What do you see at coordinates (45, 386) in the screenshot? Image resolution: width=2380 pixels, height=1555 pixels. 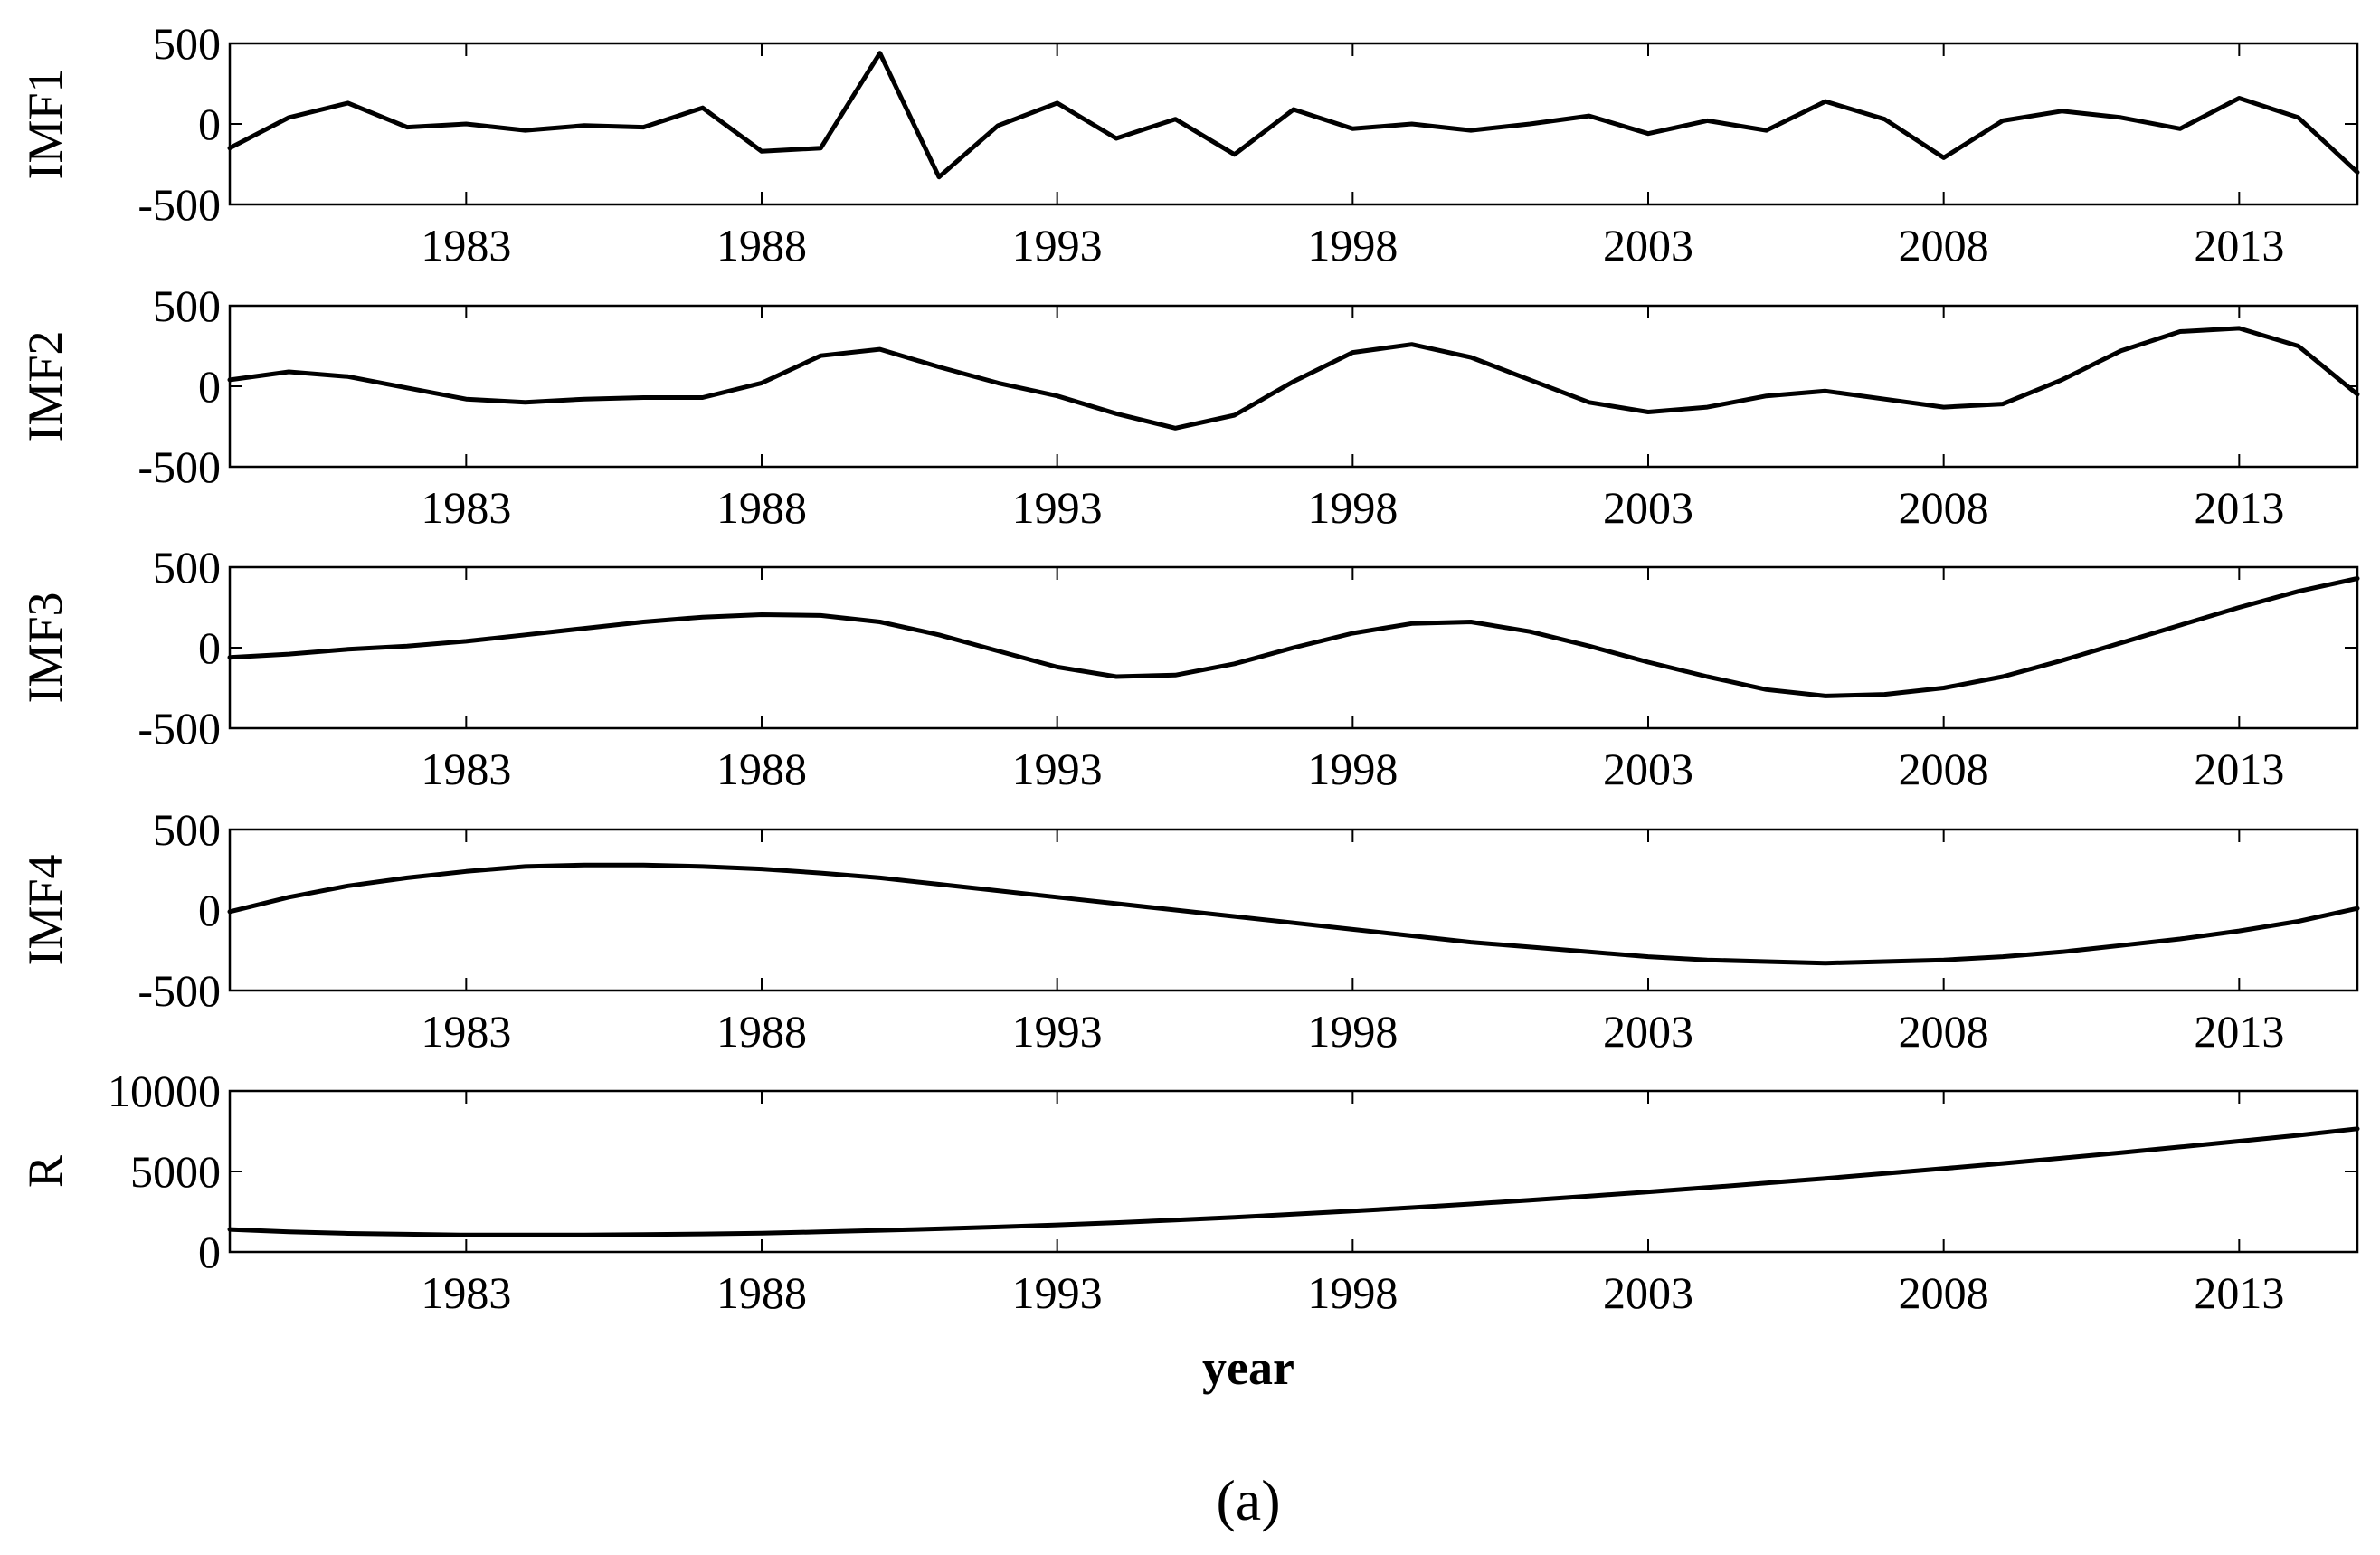 I see `y-axis-label: IMF2` at bounding box center [45, 386].